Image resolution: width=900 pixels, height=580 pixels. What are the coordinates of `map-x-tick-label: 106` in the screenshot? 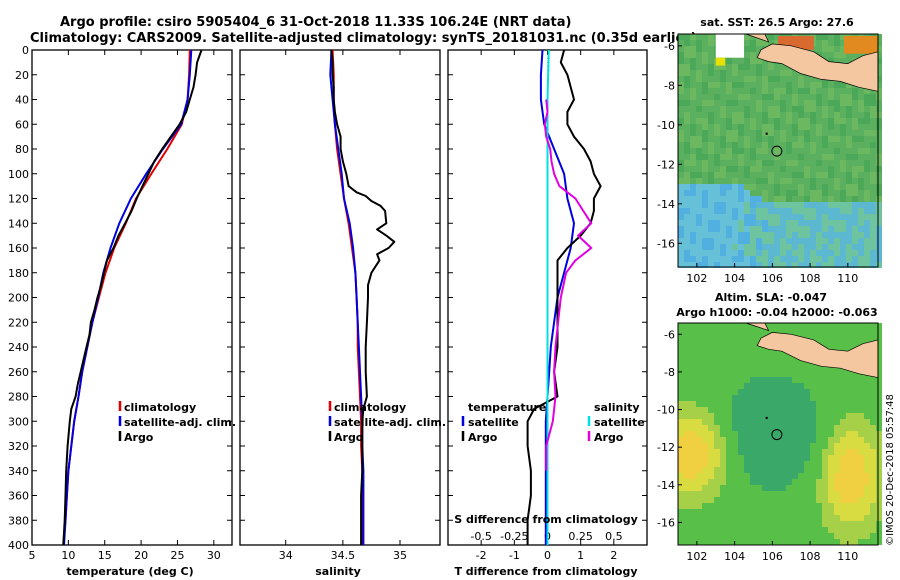 It's located at (772, 278).